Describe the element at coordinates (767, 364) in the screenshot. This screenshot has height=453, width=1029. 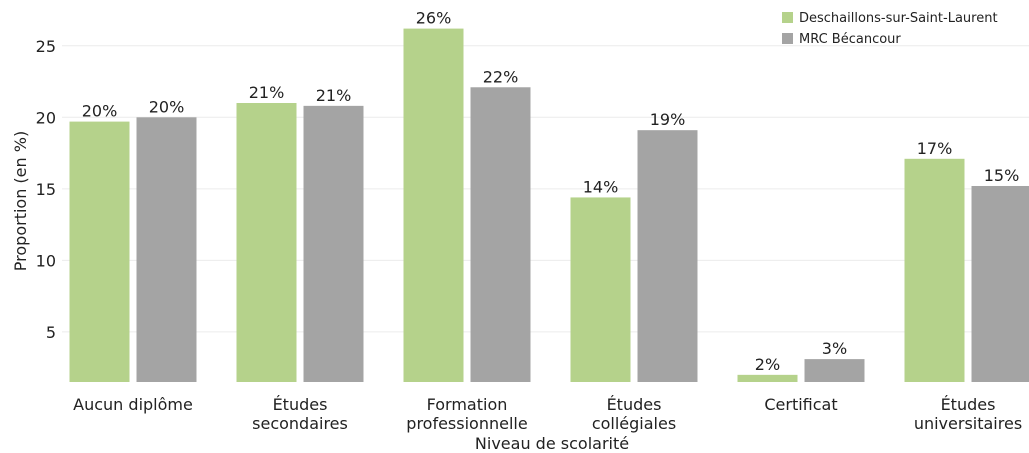
I see `data-label: 2%` at that location.